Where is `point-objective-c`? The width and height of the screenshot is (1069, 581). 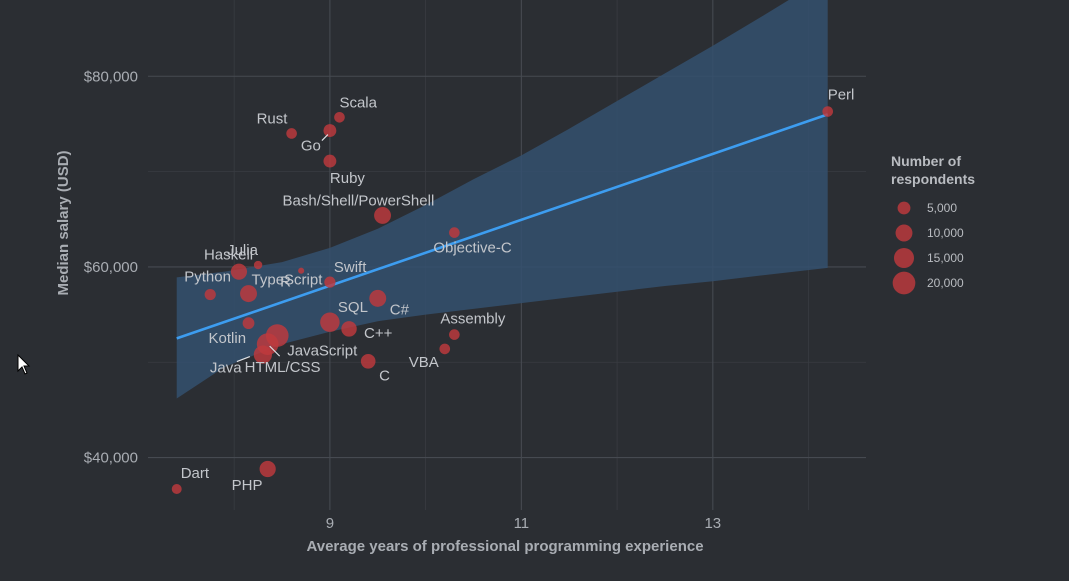 point-objective-c is located at coordinates (454, 232).